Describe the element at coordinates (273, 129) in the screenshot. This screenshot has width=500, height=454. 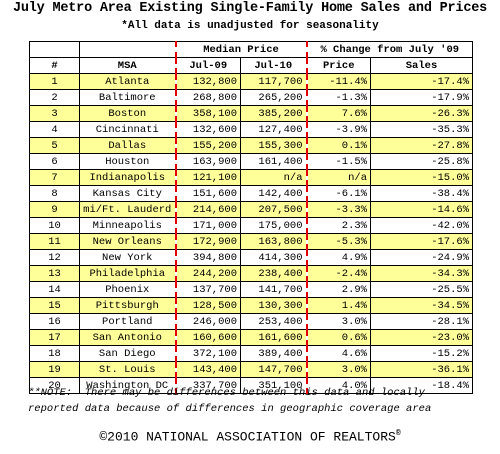
I see `jul10-price-cell: 127,400` at that location.